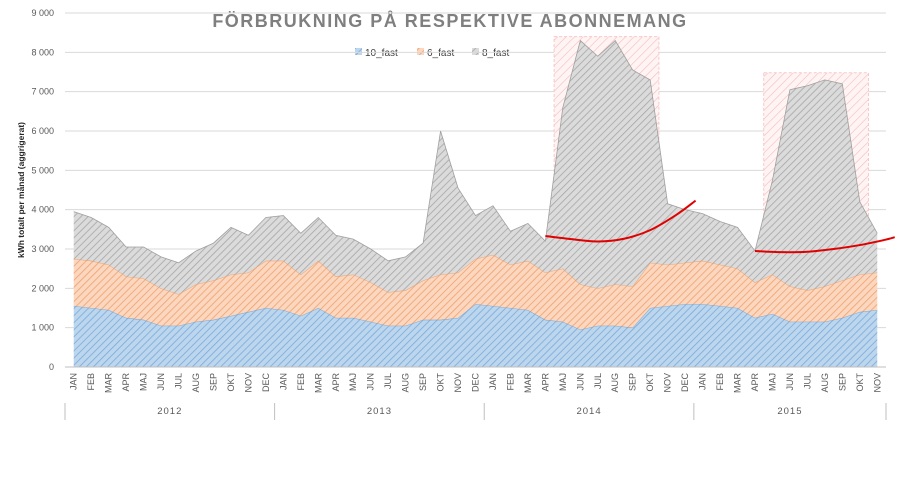  Describe the element at coordinates (42, 210) in the screenshot. I see `y-tick-label: 4 000` at that location.